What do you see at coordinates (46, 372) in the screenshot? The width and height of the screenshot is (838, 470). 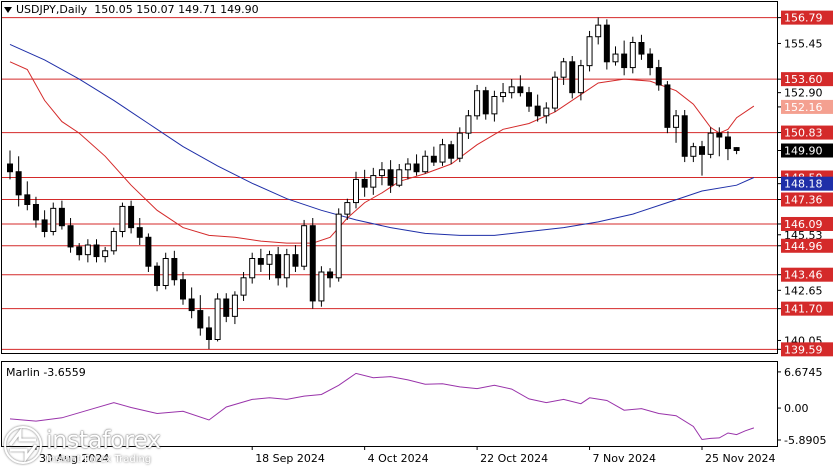 I see `indicator-label: Marlin -3.6559` at bounding box center [46, 372].